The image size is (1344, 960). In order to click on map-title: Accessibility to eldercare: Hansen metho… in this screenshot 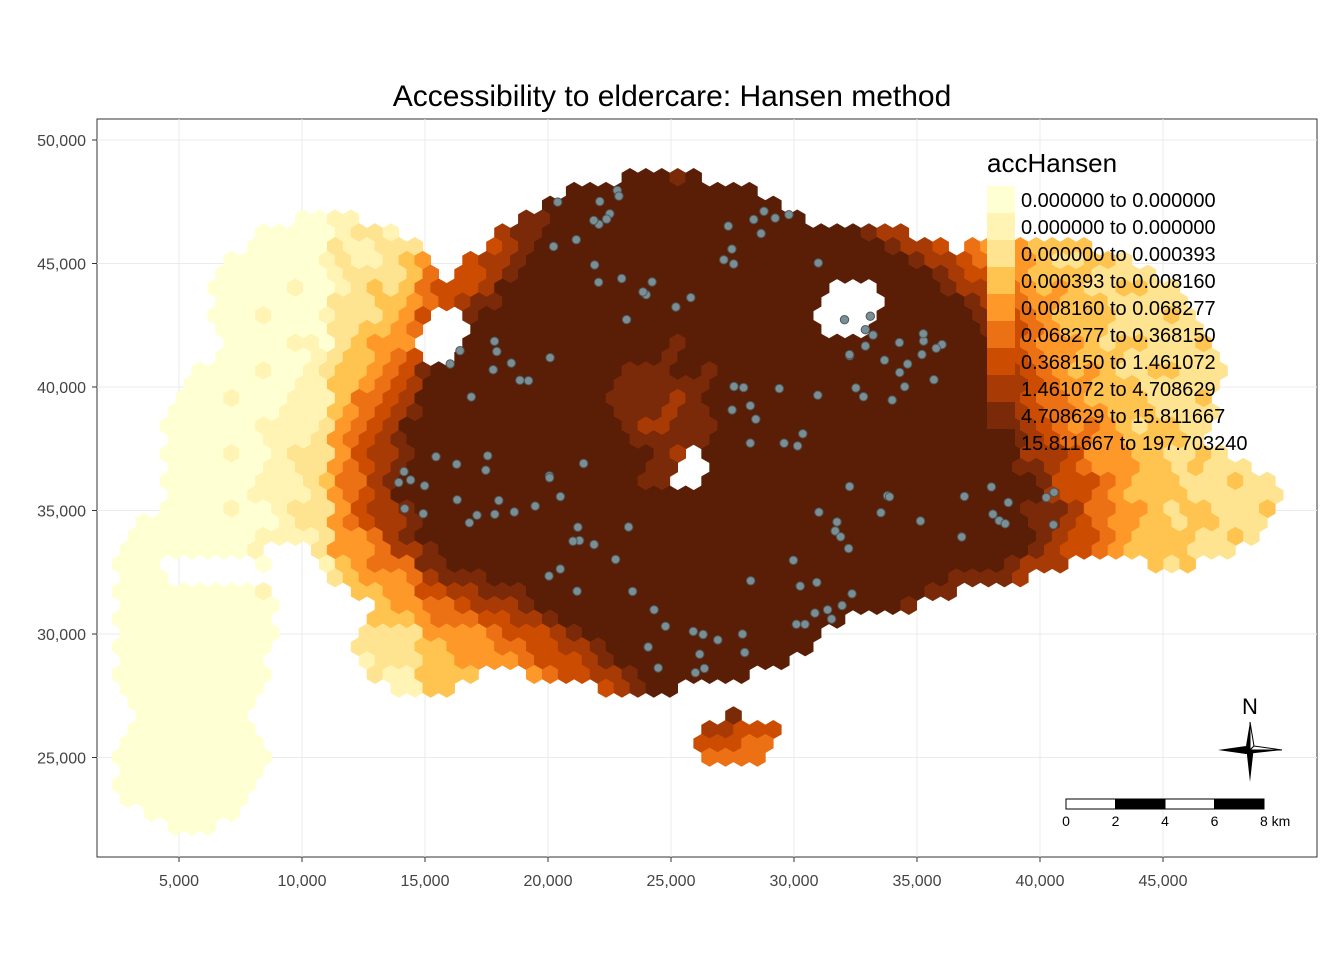, I will do `click(672, 96)`.